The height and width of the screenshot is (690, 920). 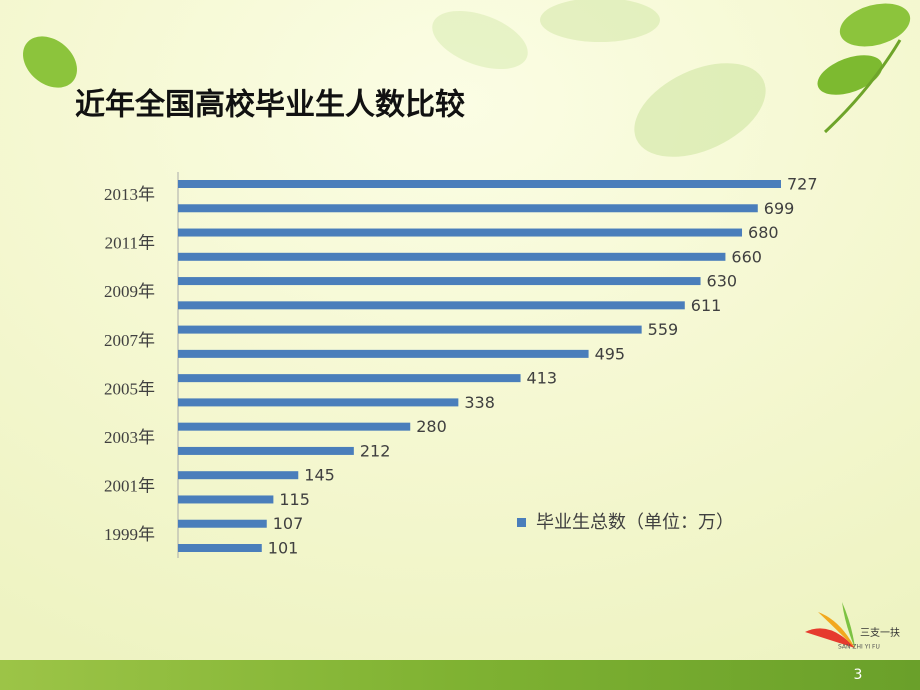 What do you see at coordinates (270, 105) in the screenshot?
I see `chart-title: 近年全国高校毕业生人数比较` at bounding box center [270, 105].